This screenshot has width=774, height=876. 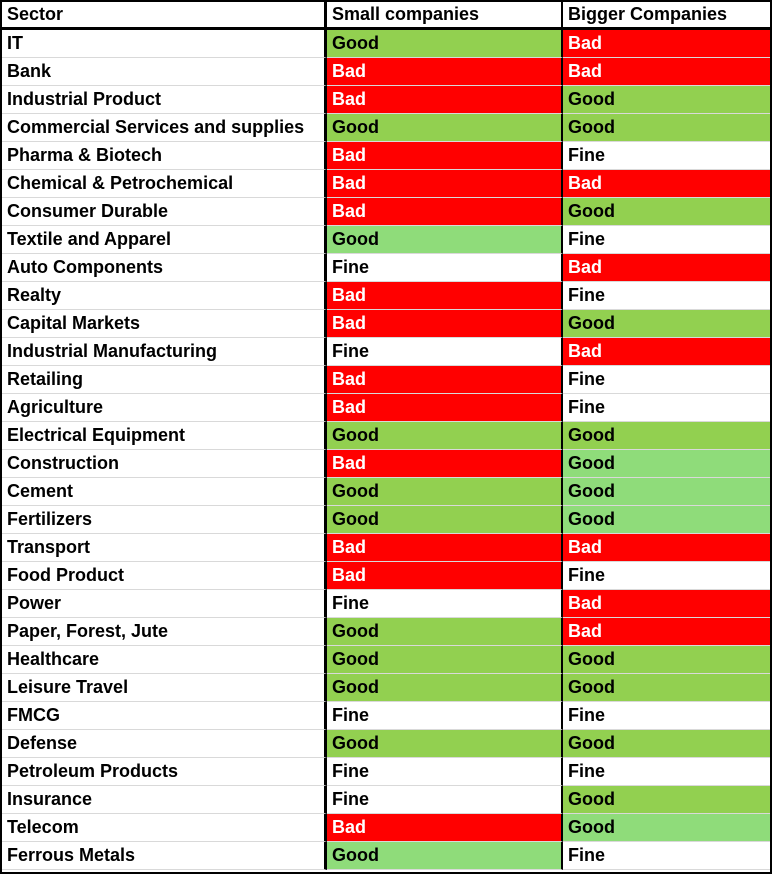 I want to click on sector-cell: Telecom, so click(x=164, y=828).